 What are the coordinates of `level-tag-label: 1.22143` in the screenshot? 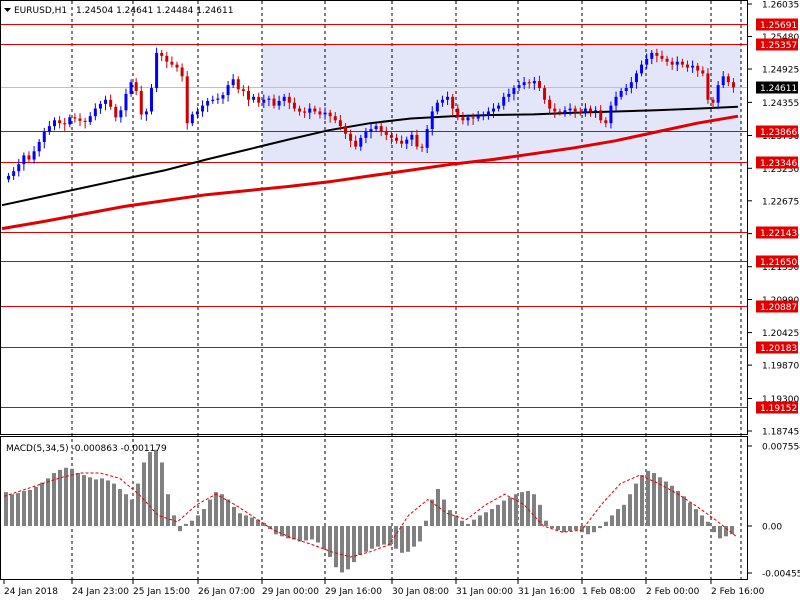 It's located at (778, 234).